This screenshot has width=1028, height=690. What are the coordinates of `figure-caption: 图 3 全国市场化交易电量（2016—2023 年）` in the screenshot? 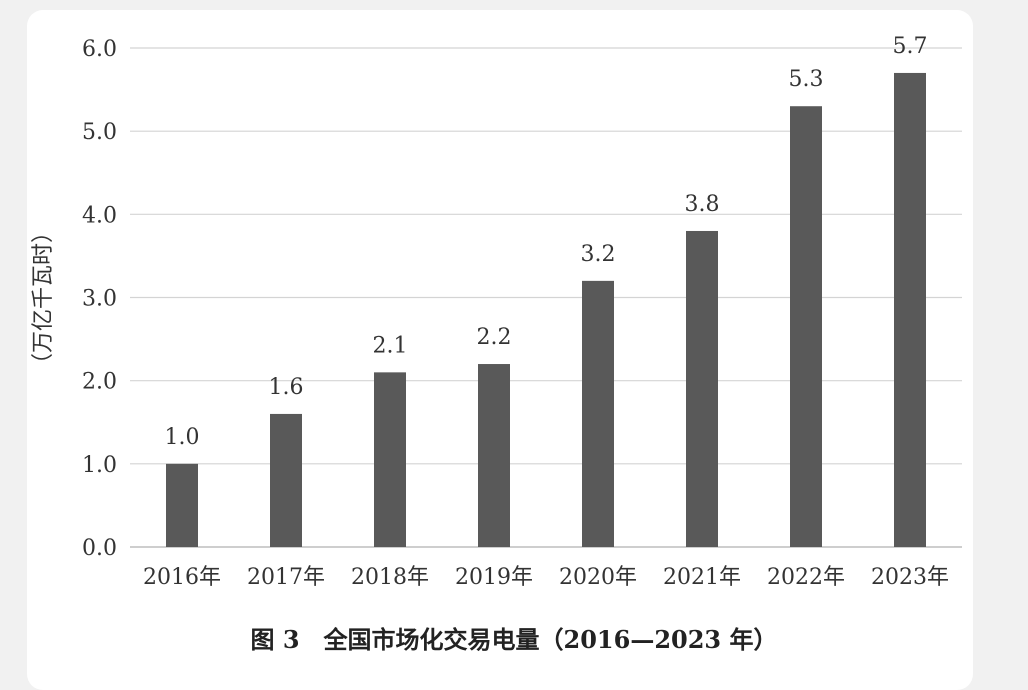 It's located at (514, 639).